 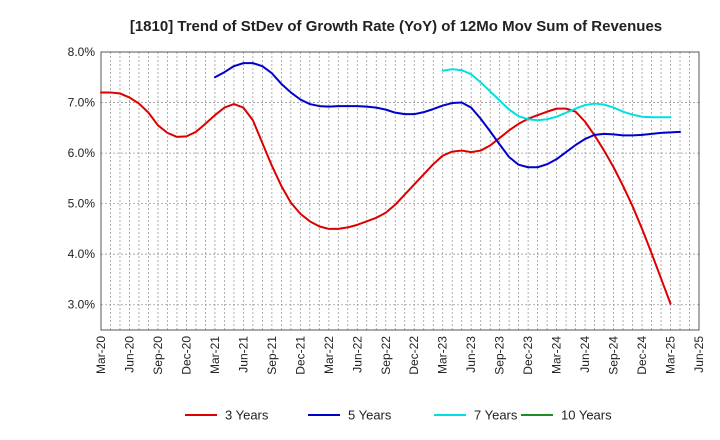 What do you see at coordinates (82, 305) in the screenshot?
I see `y-tick-label: 3.0%` at bounding box center [82, 305].